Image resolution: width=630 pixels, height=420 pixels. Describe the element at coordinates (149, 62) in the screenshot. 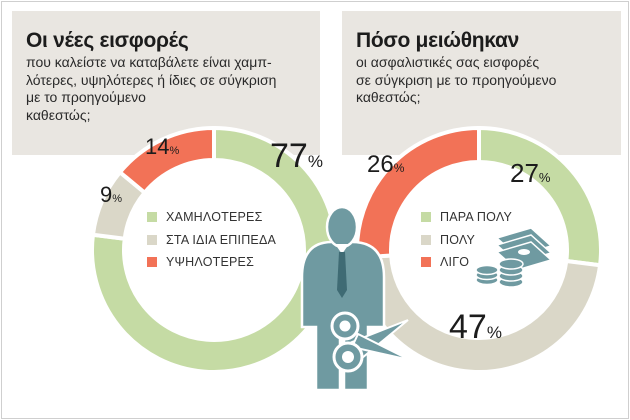

I see `left-subtitle-line: που καλείστε να καταβάλετε είναι χαμπ-` at that location.